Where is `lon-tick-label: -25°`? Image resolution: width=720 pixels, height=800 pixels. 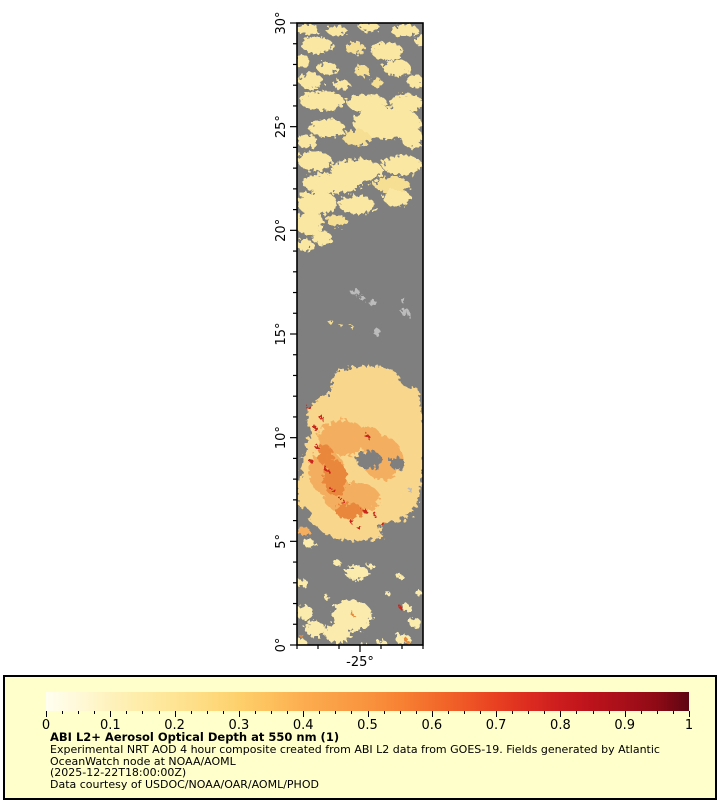 lon-tick-label: -25° is located at coordinates (360, 662).